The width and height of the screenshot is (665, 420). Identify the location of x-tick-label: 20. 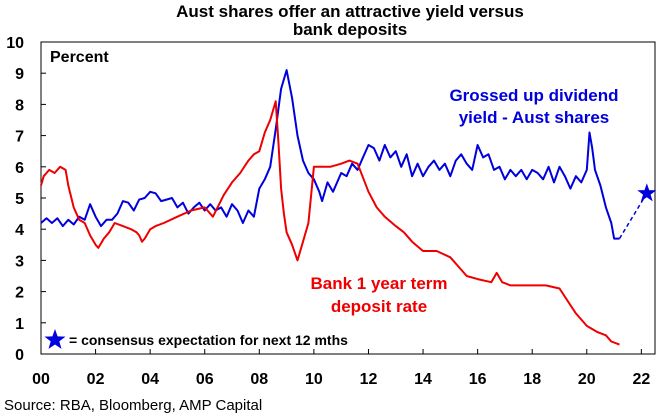
(587, 379).